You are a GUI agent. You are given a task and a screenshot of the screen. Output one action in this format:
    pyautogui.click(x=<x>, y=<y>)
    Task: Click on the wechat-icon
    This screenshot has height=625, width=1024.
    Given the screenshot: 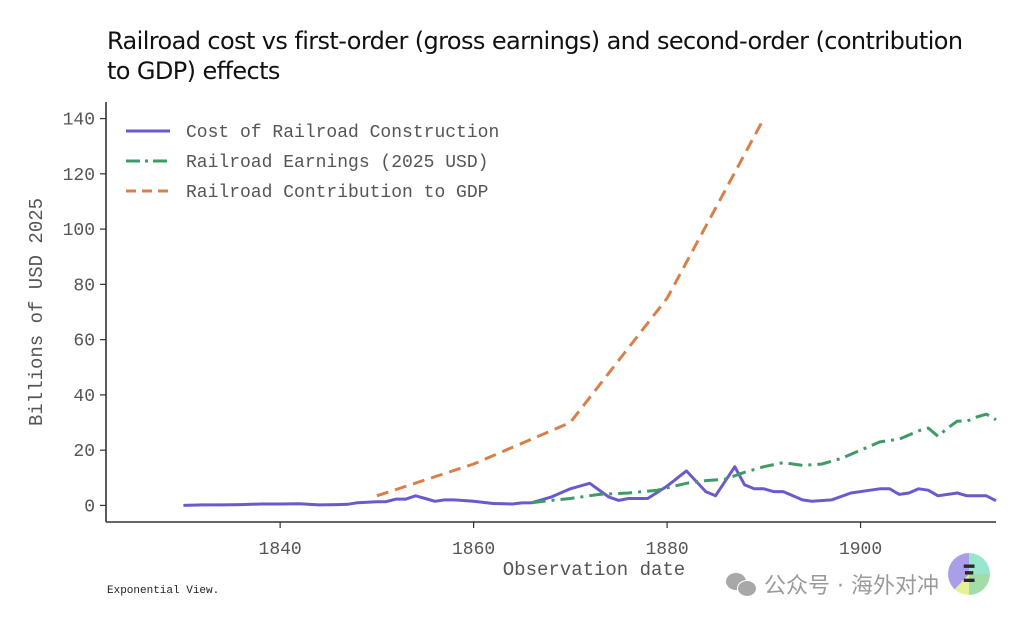 What is the action you would take?
    pyautogui.click(x=741, y=584)
    